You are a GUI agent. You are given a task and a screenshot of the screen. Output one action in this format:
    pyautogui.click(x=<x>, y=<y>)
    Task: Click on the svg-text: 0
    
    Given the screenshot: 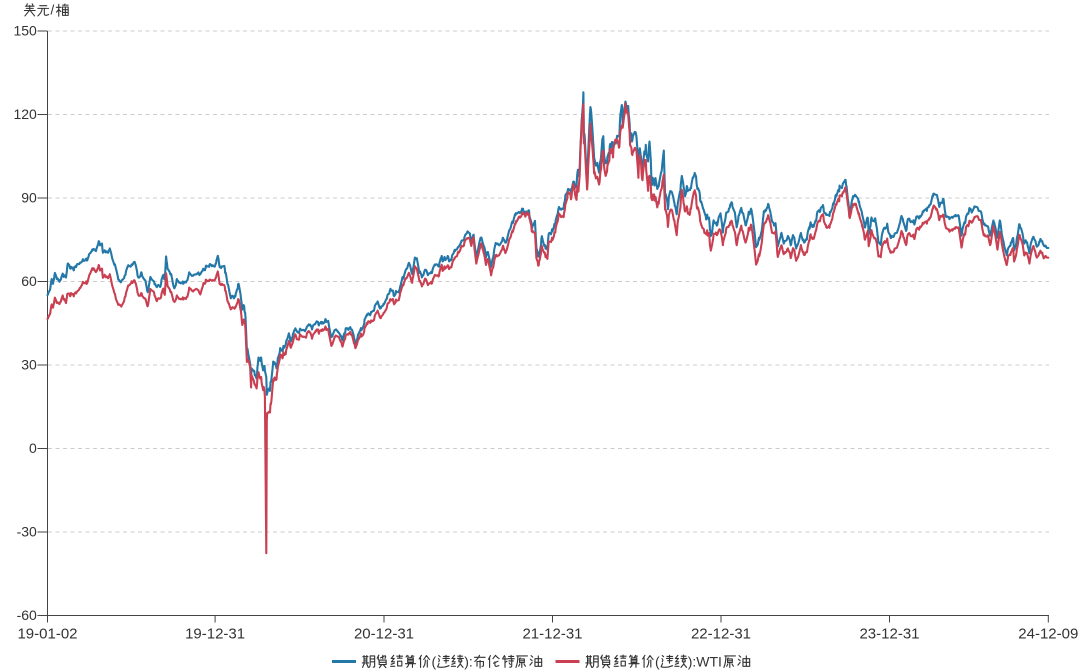 What is the action you would take?
    pyautogui.click(x=33, y=448)
    